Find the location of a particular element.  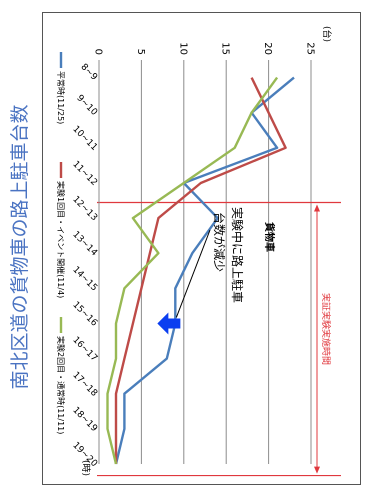

y-tick-label-5: 5 is located at coordinates (140, 52).